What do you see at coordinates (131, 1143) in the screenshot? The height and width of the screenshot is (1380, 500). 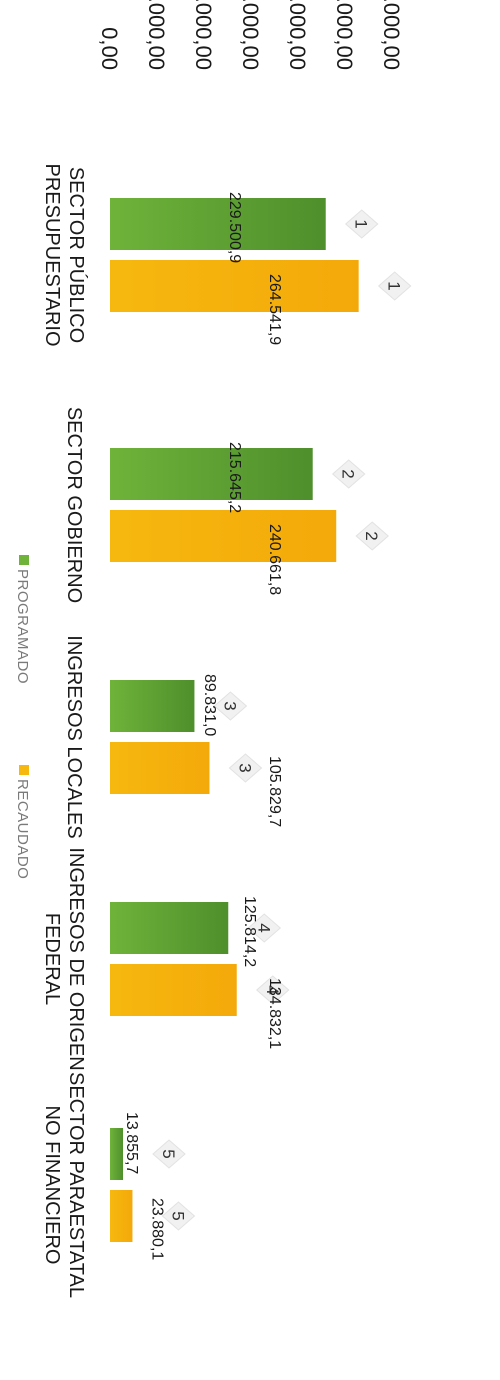 I see `data-value-label: 13.855,7` at bounding box center [131, 1143].